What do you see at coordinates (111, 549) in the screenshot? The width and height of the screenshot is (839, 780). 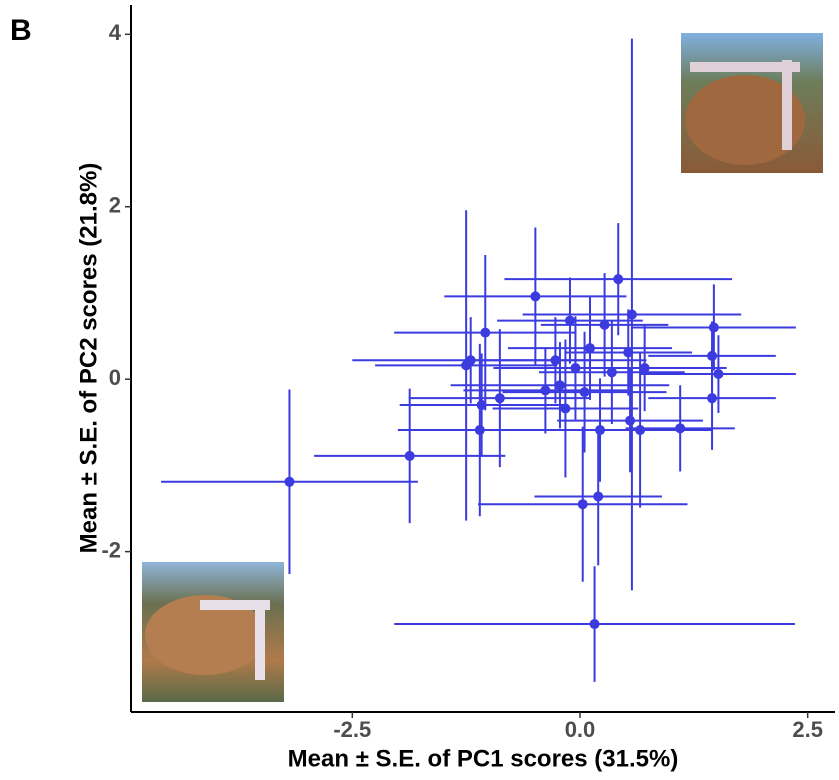 I see `y-tick-label: -2` at bounding box center [111, 549].